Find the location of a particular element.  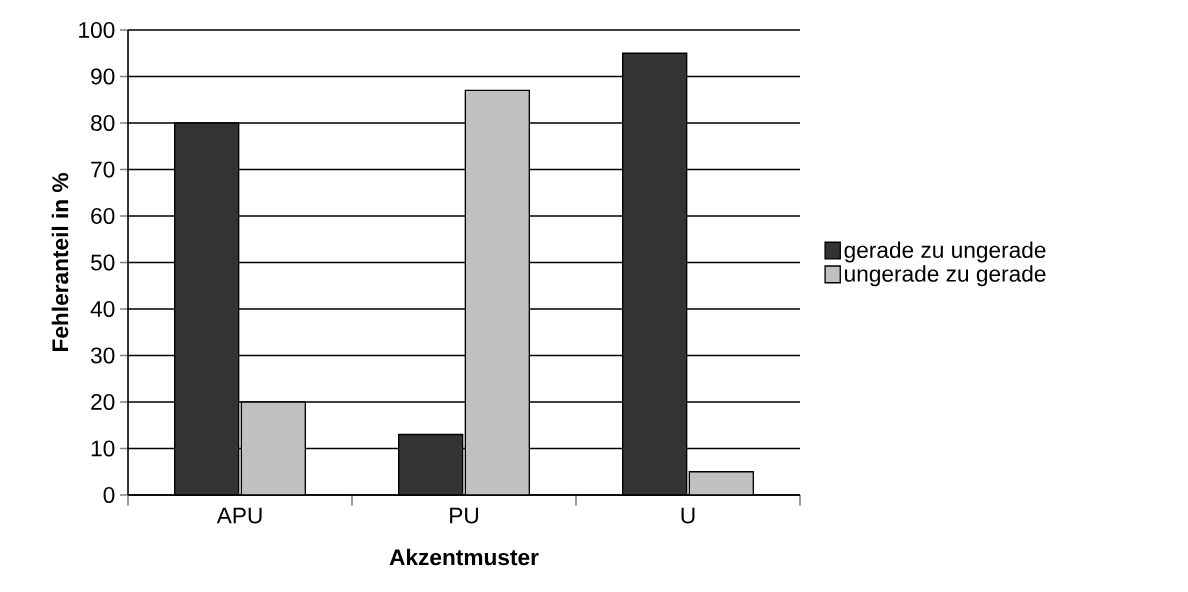

y-tick-label: 10 is located at coordinates (103, 448).